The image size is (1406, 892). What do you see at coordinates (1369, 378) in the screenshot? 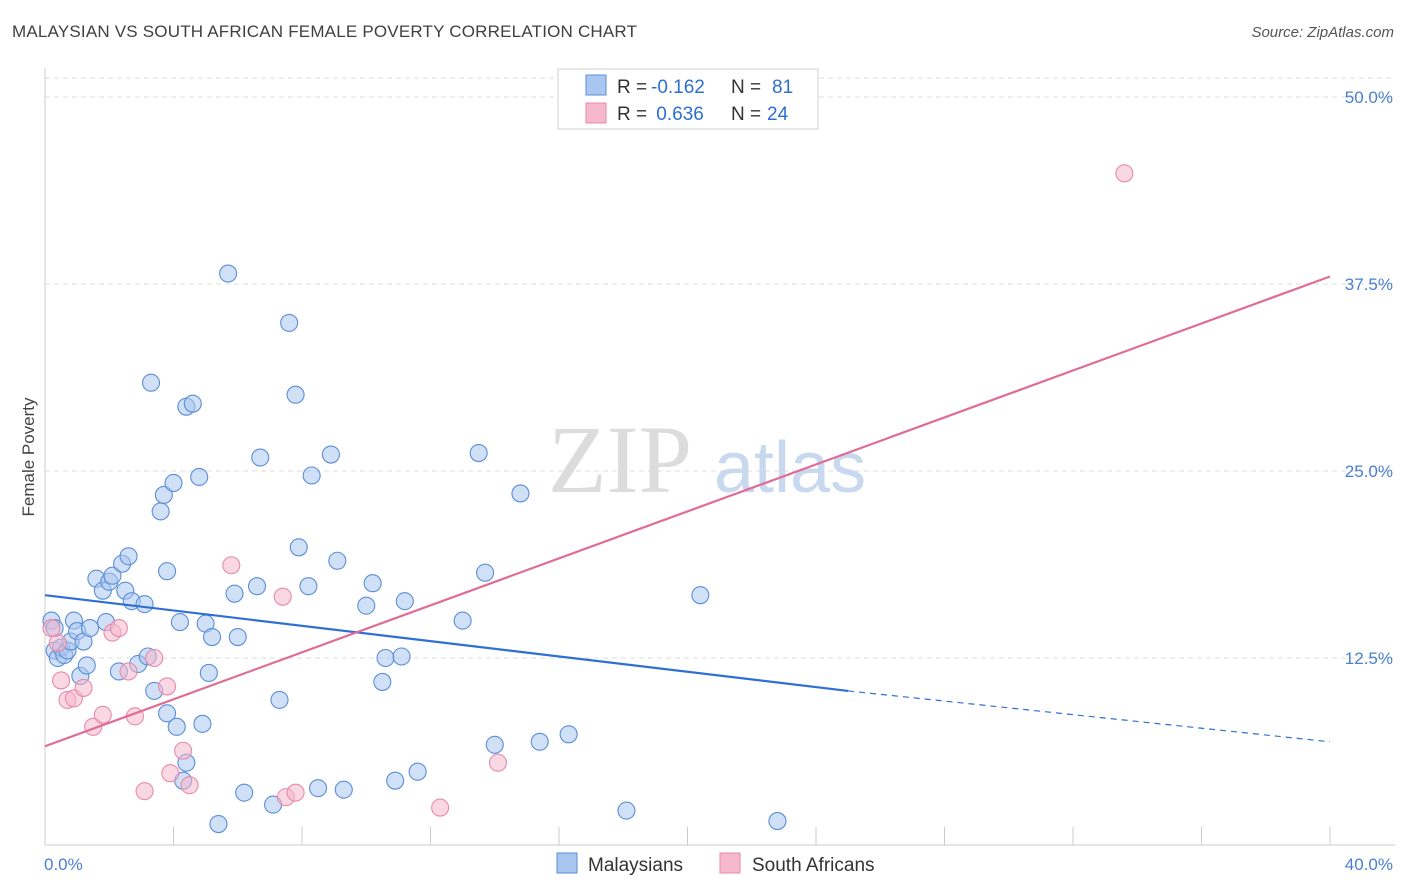
I see `y-tick-labels: 12.5% 25.0% 37.5% 50.0%` at bounding box center [1369, 378].